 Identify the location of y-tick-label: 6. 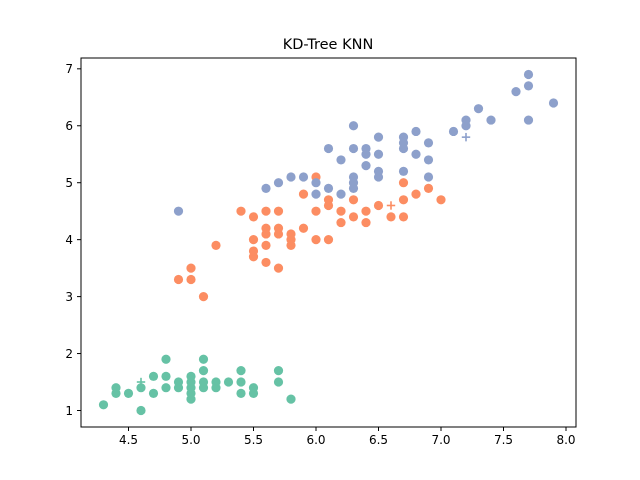
(69, 126).